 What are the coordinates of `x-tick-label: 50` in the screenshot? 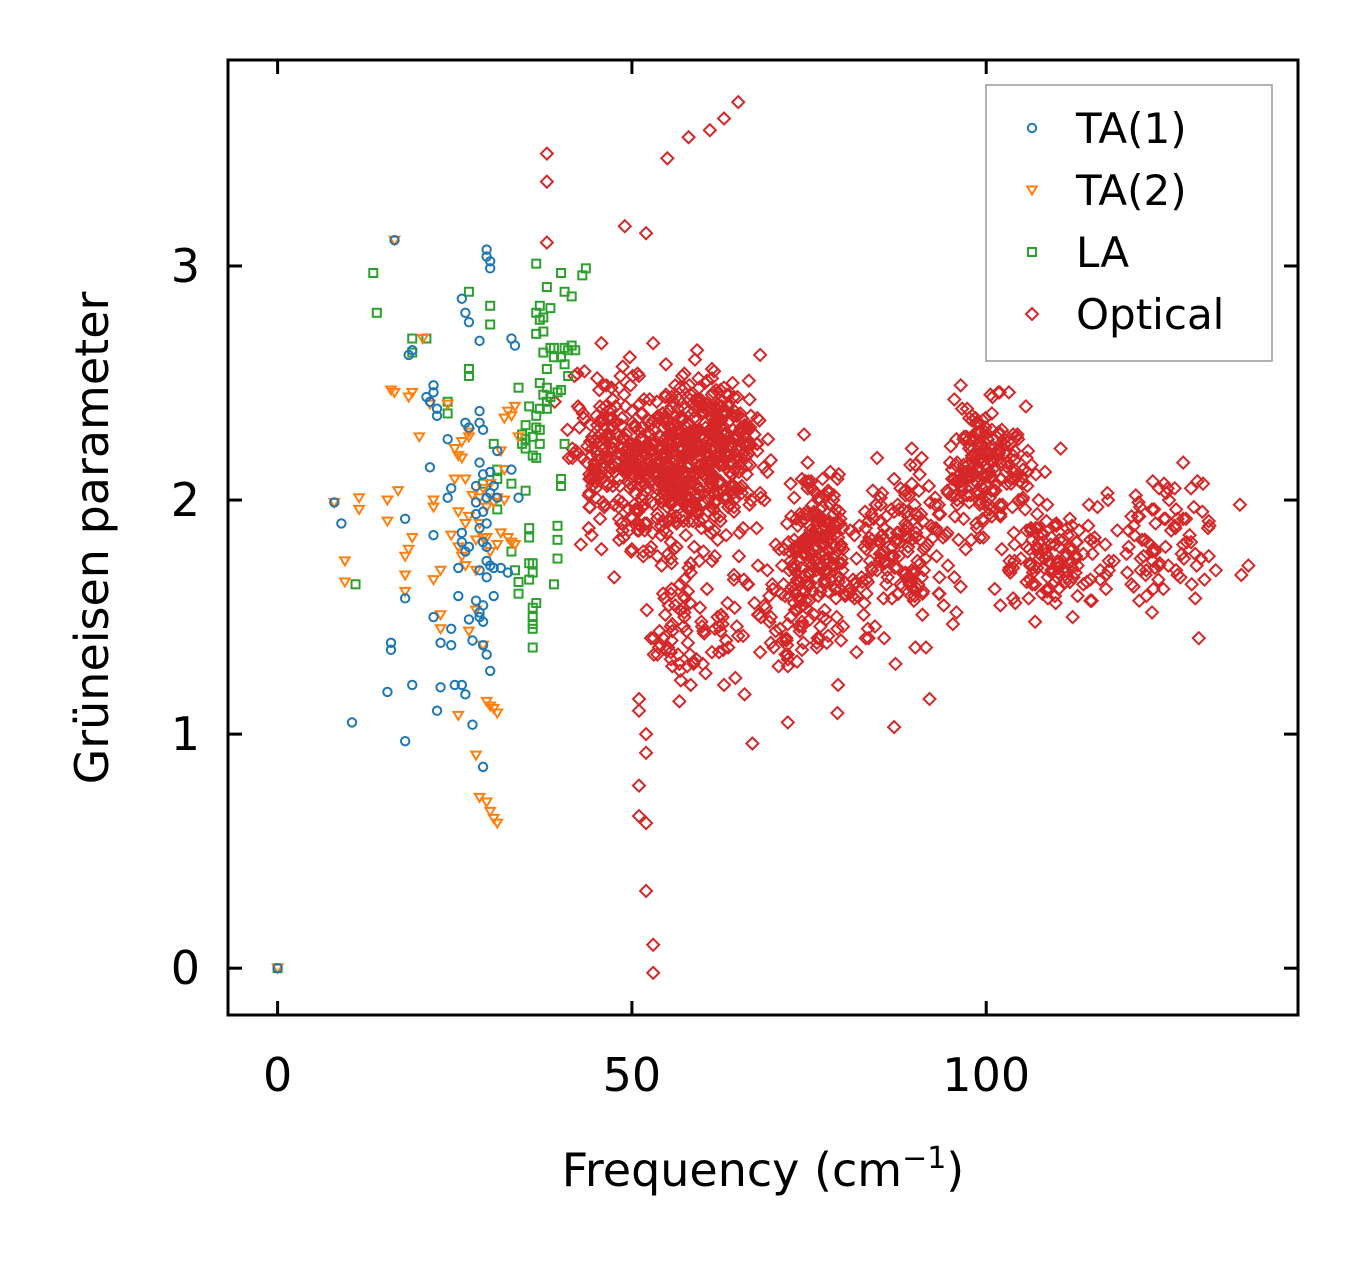 It's located at (632, 1075).